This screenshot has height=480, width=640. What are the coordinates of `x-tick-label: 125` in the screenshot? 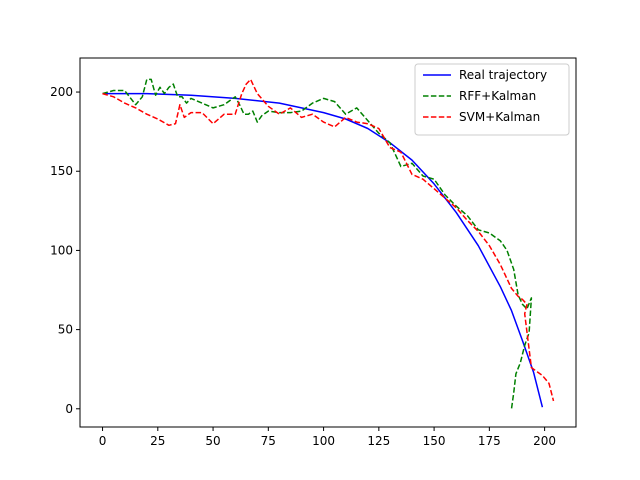 It's located at (378, 441).